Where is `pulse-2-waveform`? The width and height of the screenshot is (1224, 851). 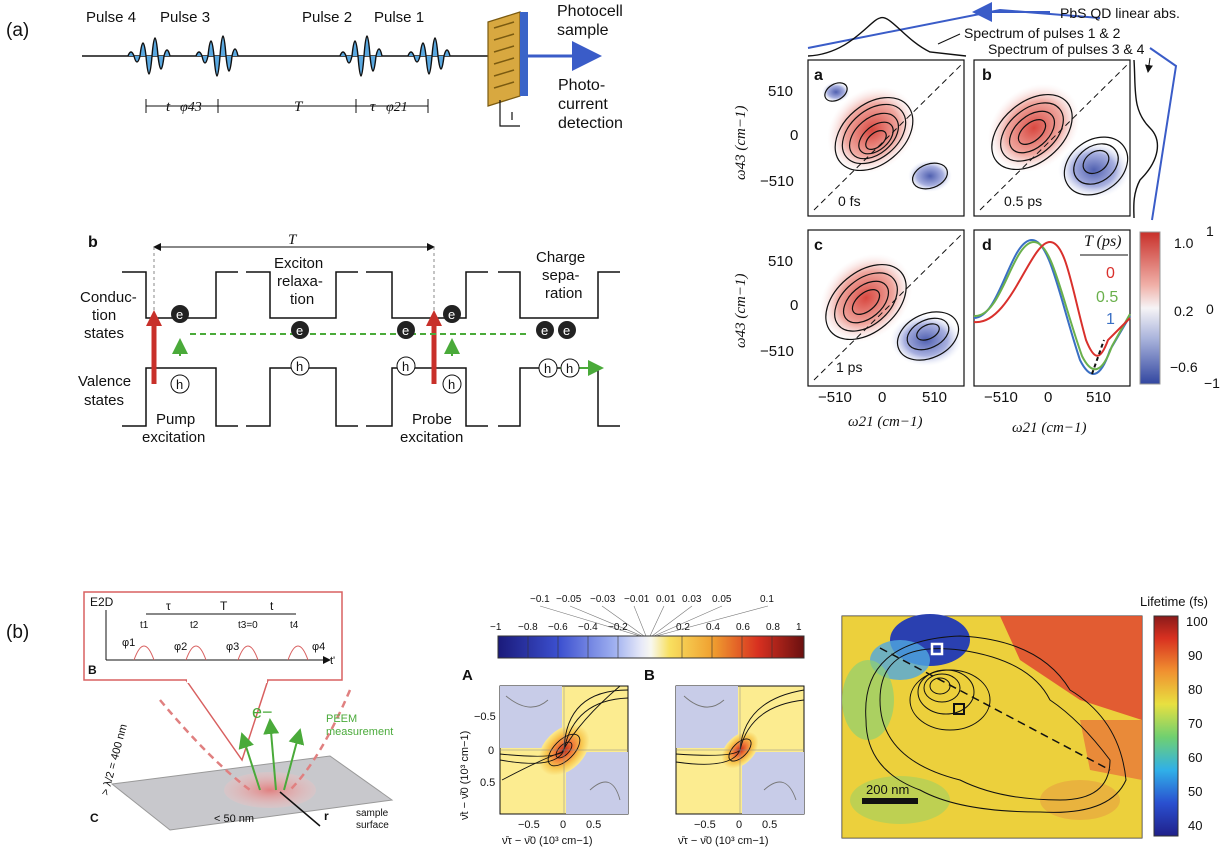
pulse-2-waveform is located at coordinates (361, 56).